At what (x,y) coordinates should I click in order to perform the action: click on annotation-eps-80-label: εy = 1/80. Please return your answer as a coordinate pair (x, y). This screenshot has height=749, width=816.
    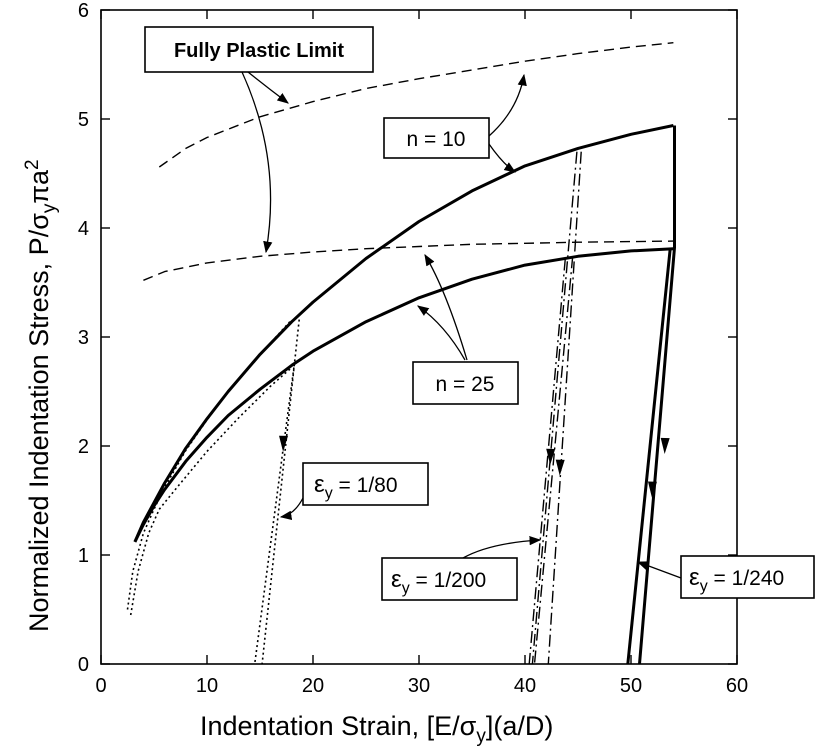
    Looking at the image, I should click on (356, 486).